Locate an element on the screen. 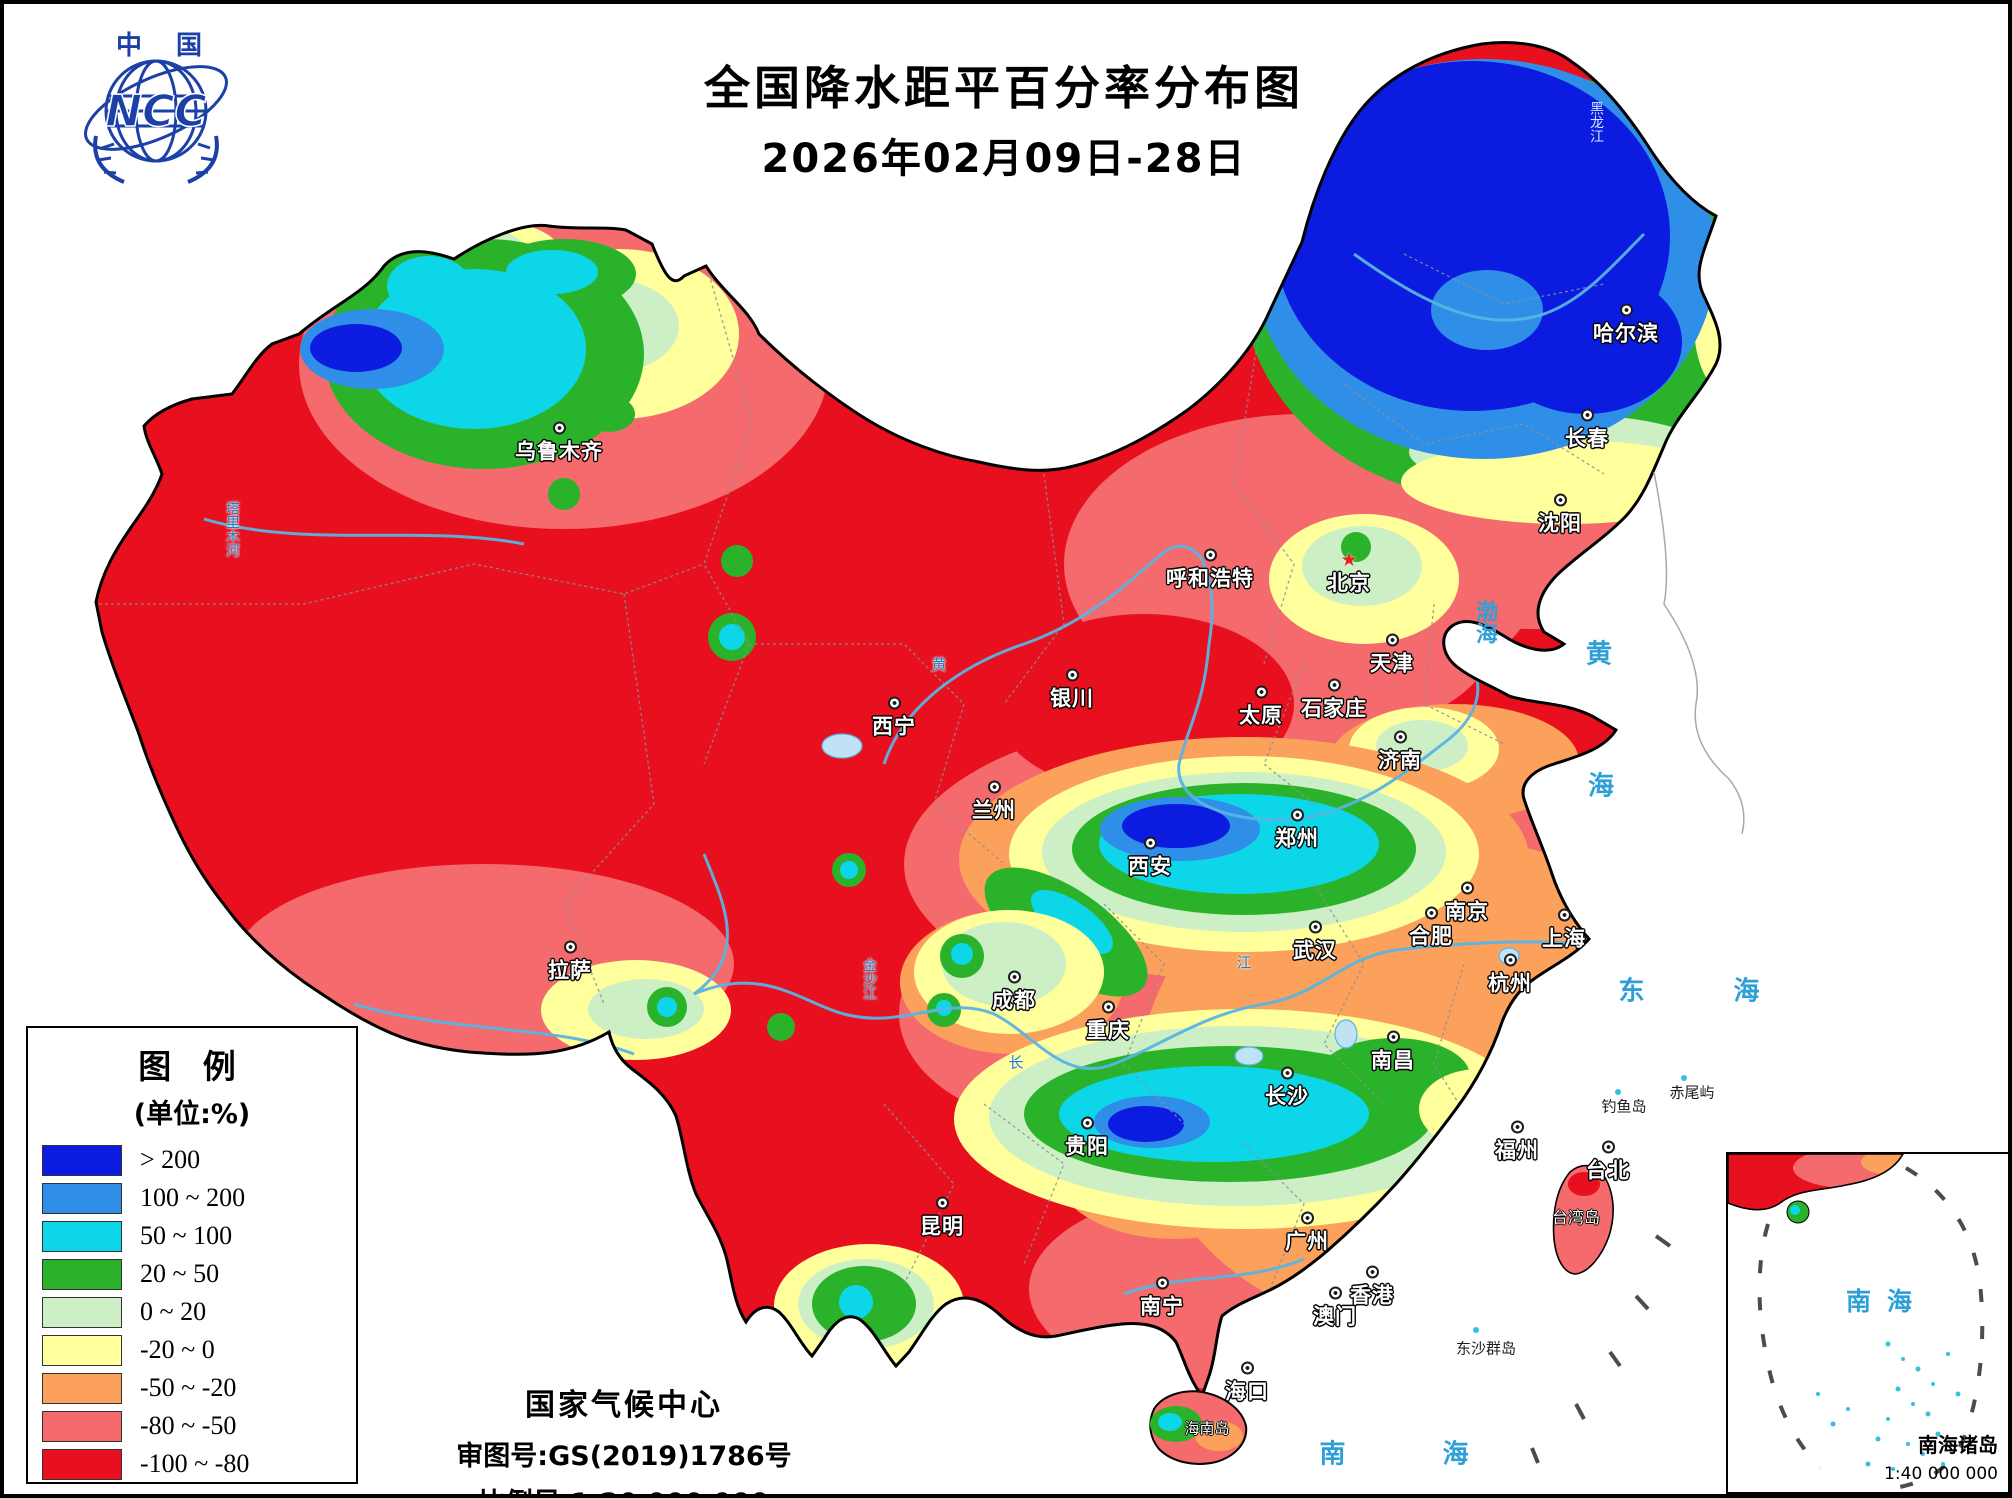 The width and height of the screenshot is (2012, 1498). offshore-islets is located at coordinates (1580, 1204).